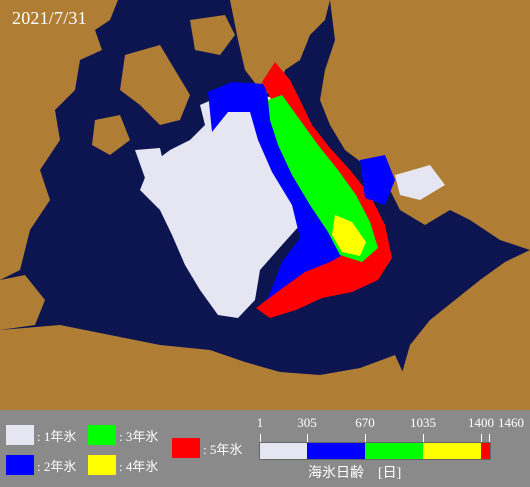 The height and width of the screenshot is (487, 530). What do you see at coordinates (423, 422) in the screenshot?
I see `colorbar-tick-1035: 1035` at bounding box center [423, 422].